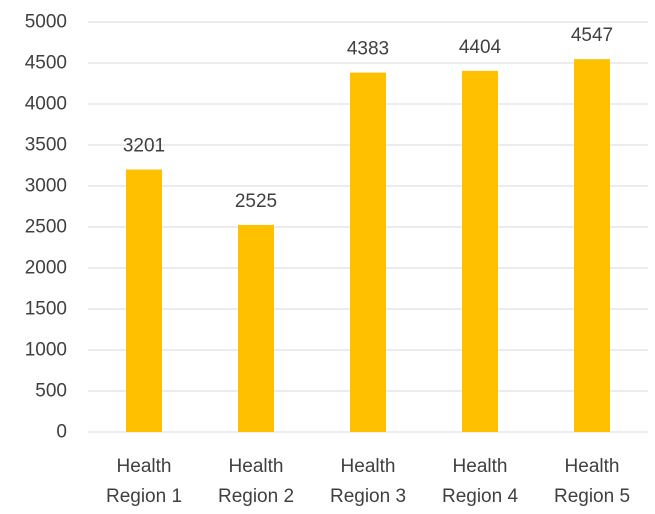  I want to click on y-tick-label: 5000, so click(46, 22).